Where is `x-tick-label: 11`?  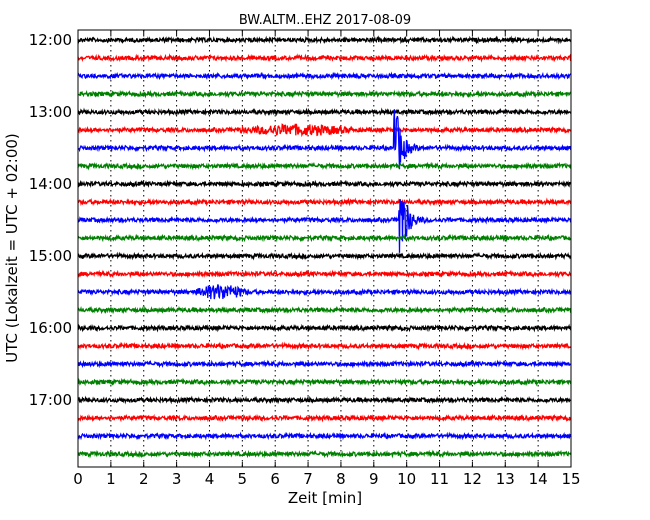
x-tick-label: 11 is located at coordinates (439, 479).